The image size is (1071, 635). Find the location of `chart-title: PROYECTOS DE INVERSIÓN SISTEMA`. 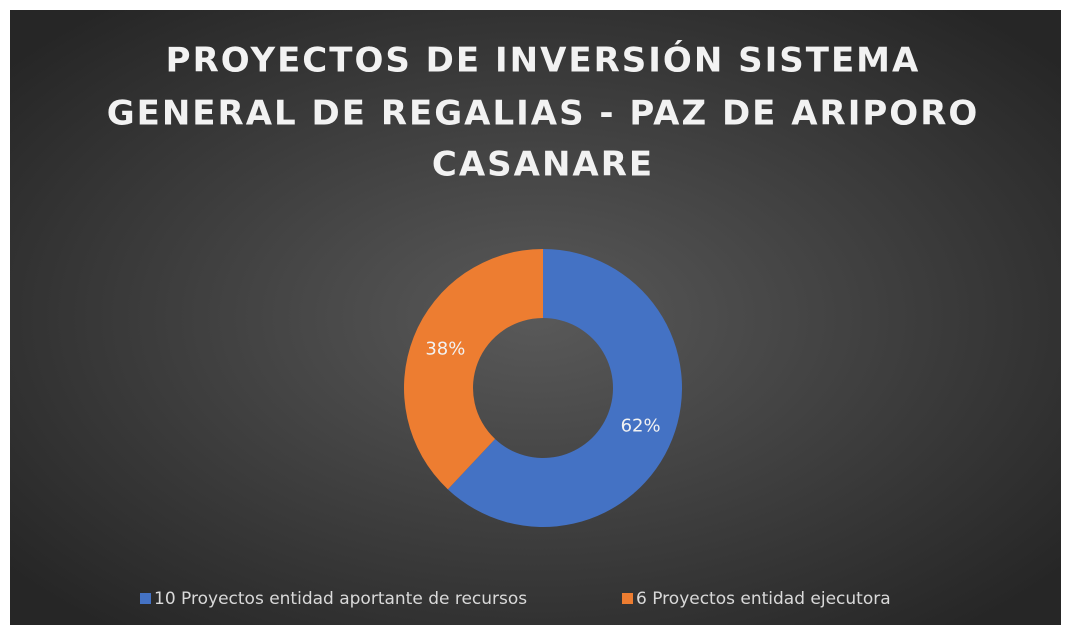

chart-title: PROYECTOS DE INVERSIÓN SISTEMA is located at coordinates (543, 60).